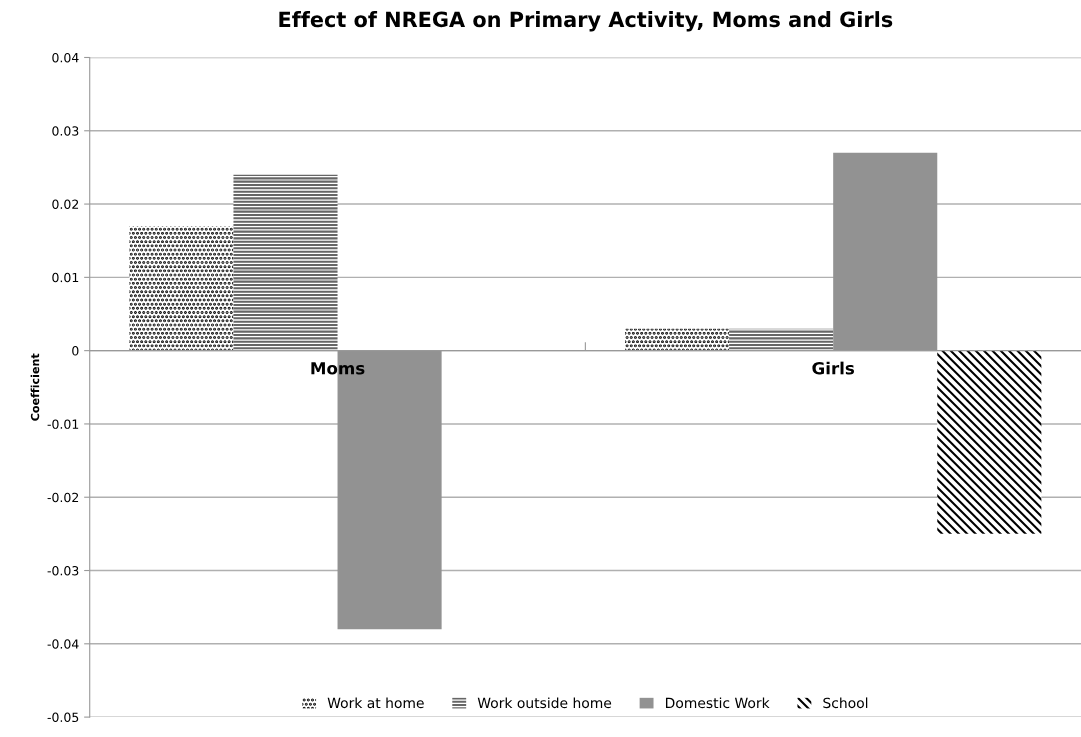 The width and height of the screenshot is (1081, 737). I want to click on x-tick-label: Moms, so click(338, 368).